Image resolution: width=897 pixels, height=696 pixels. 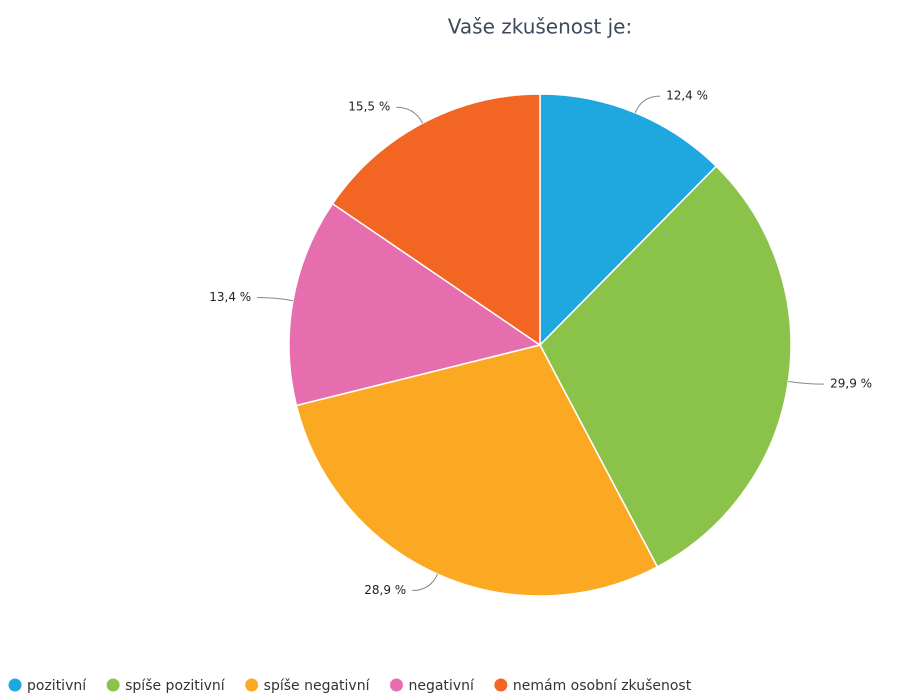 I want to click on chart-title: Vaše zkušenost je:, so click(x=540, y=27).